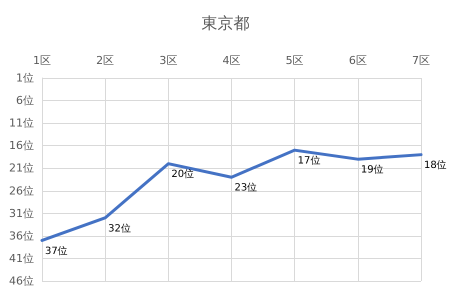  What do you see at coordinates (21, 168) in the screenshot?
I see `y-tick-label: 21位` at bounding box center [21, 168].